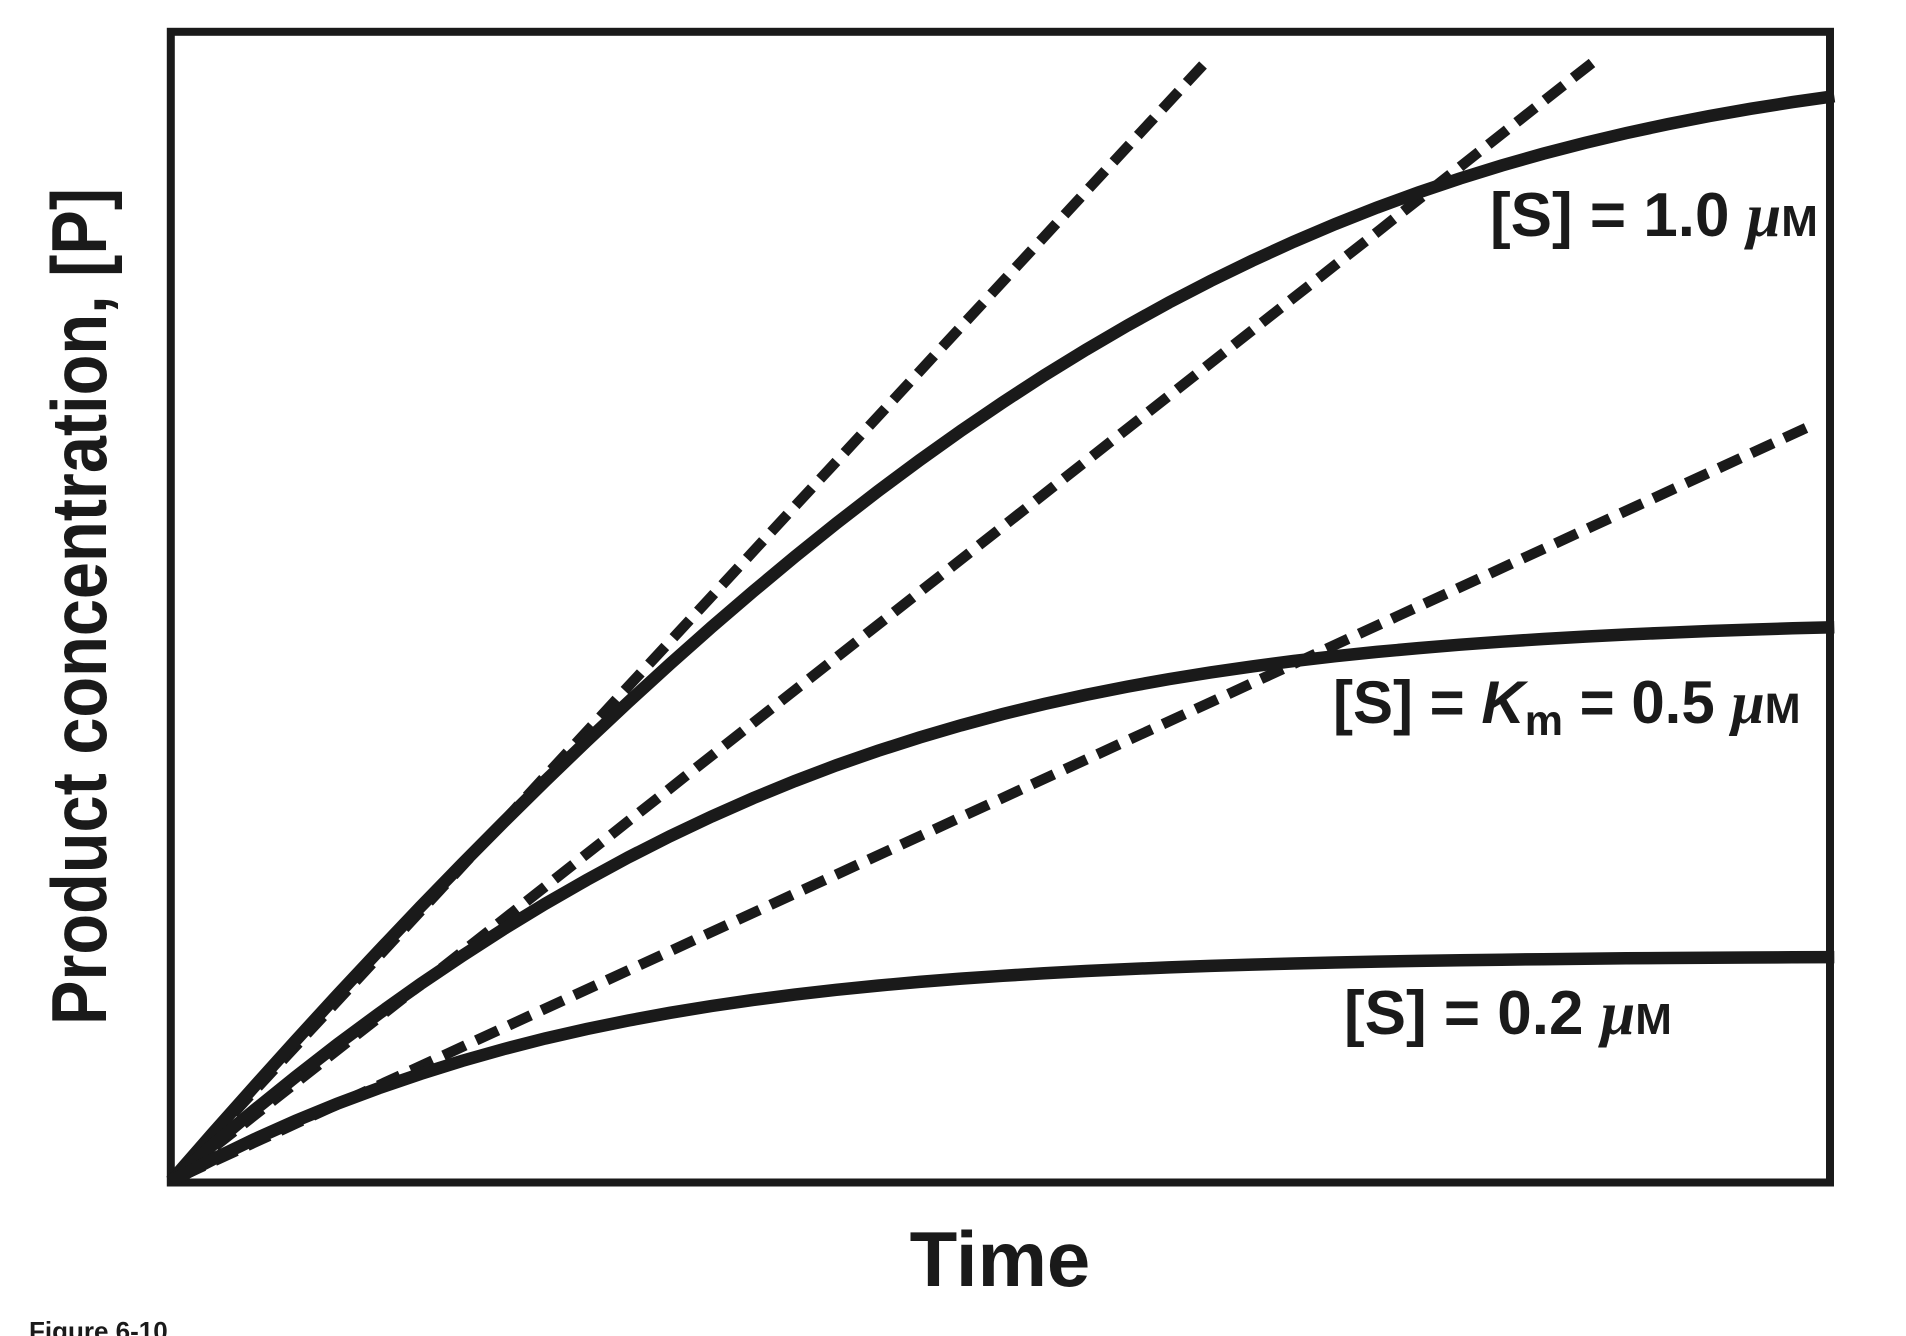  What do you see at coordinates (98, 1326) in the screenshot?
I see `svg-text: Figure 6-10` at bounding box center [98, 1326].